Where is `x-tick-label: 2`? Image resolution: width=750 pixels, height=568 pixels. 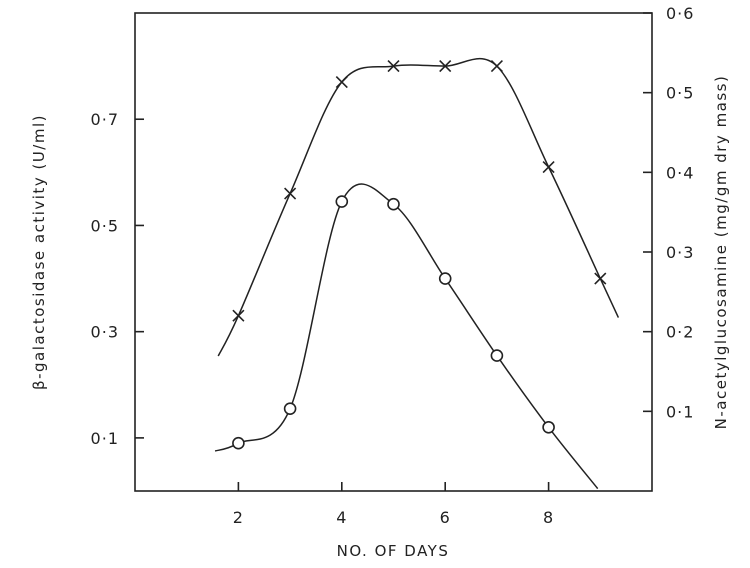 x-tick-label: 2 is located at coordinates (238, 517).